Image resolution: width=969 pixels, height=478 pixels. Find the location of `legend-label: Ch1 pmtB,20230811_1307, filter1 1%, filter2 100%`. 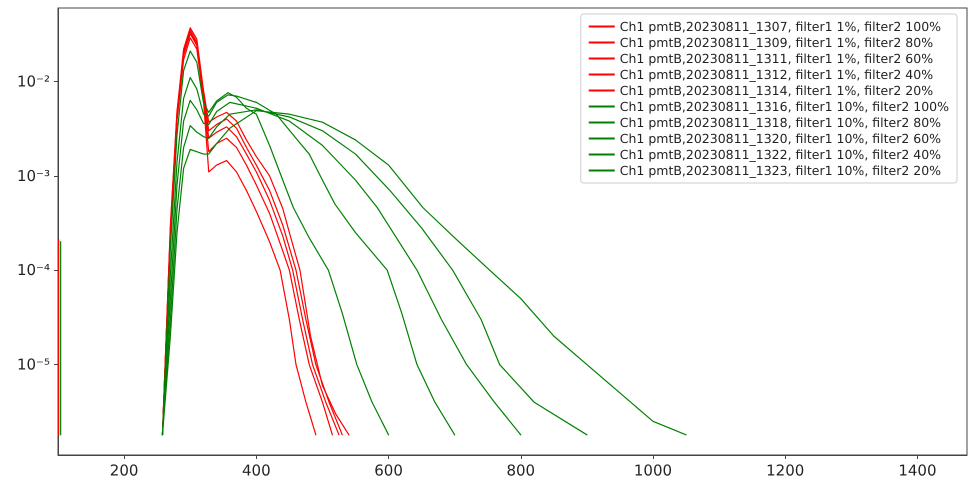

legend-label: Ch1 pmtB,20230811_1307, filter1 1%, filter2 100% is located at coordinates (781, 26).